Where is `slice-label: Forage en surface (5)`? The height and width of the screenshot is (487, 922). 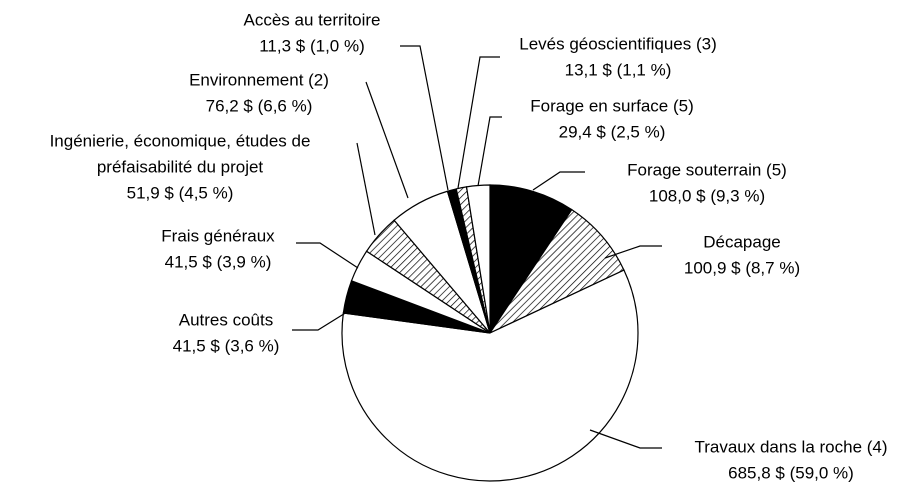
slice-label: Forage en surface (5) is located at coordinates (611, 105).